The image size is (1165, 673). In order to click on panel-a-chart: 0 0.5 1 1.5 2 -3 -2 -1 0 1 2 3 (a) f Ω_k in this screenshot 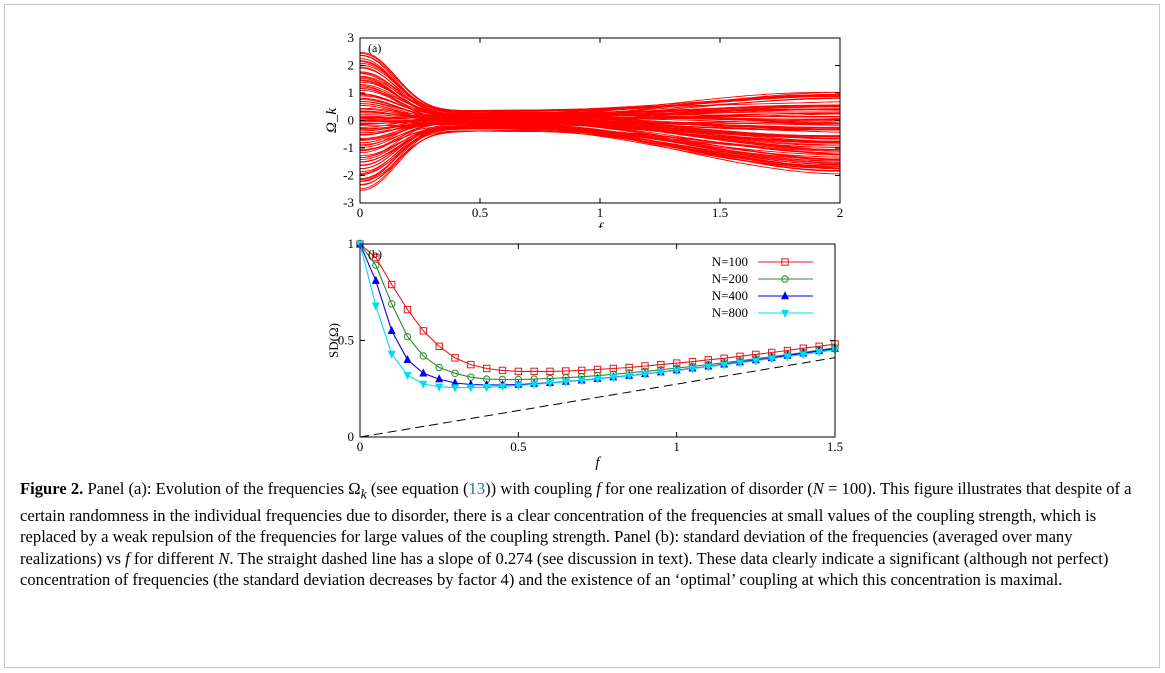, I will do `click(584, 129)`.